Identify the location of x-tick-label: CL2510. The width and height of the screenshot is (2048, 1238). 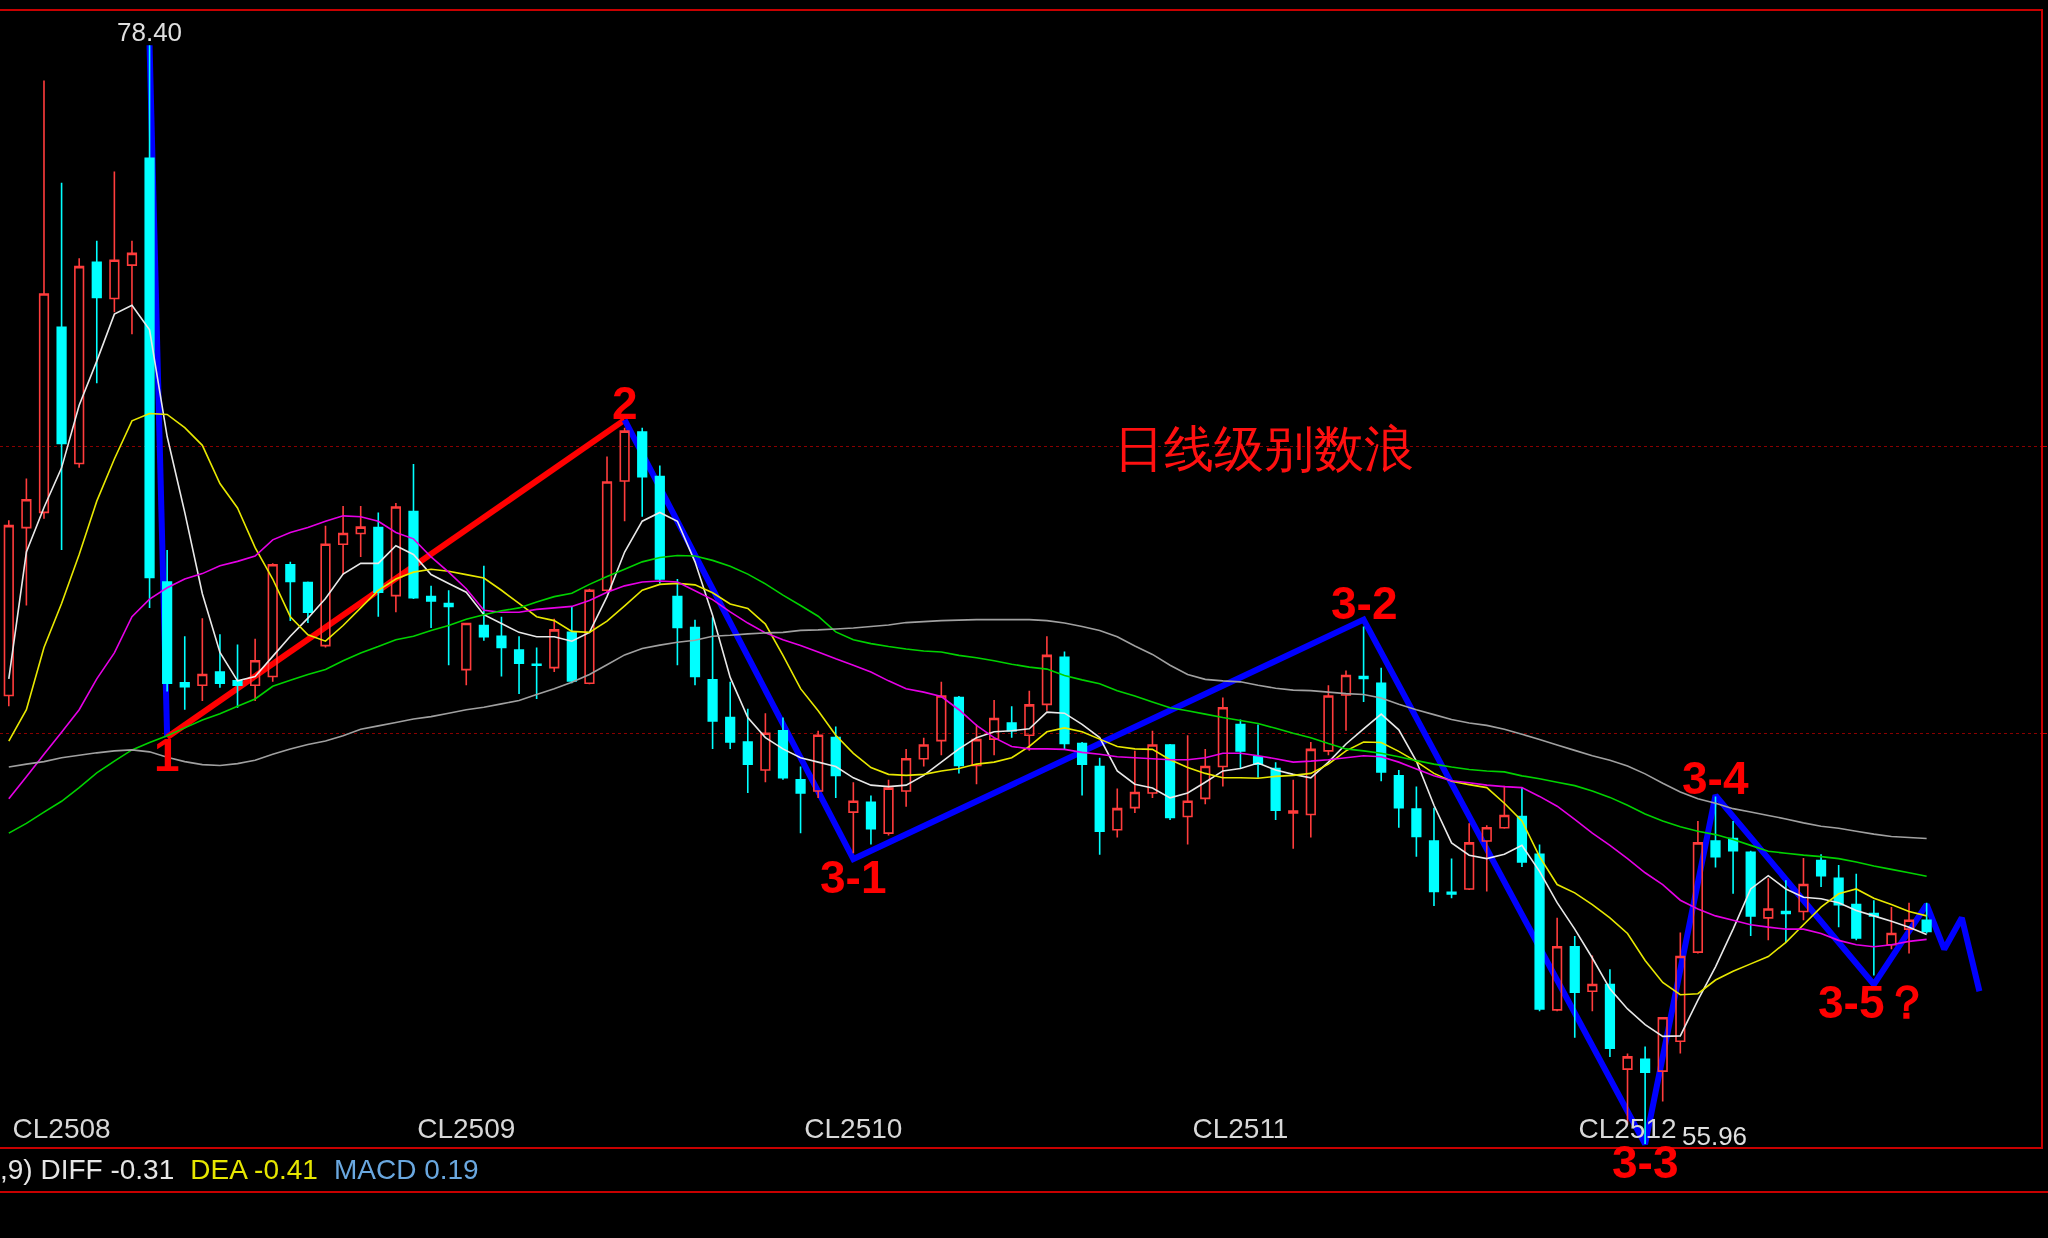
(853, 1128).